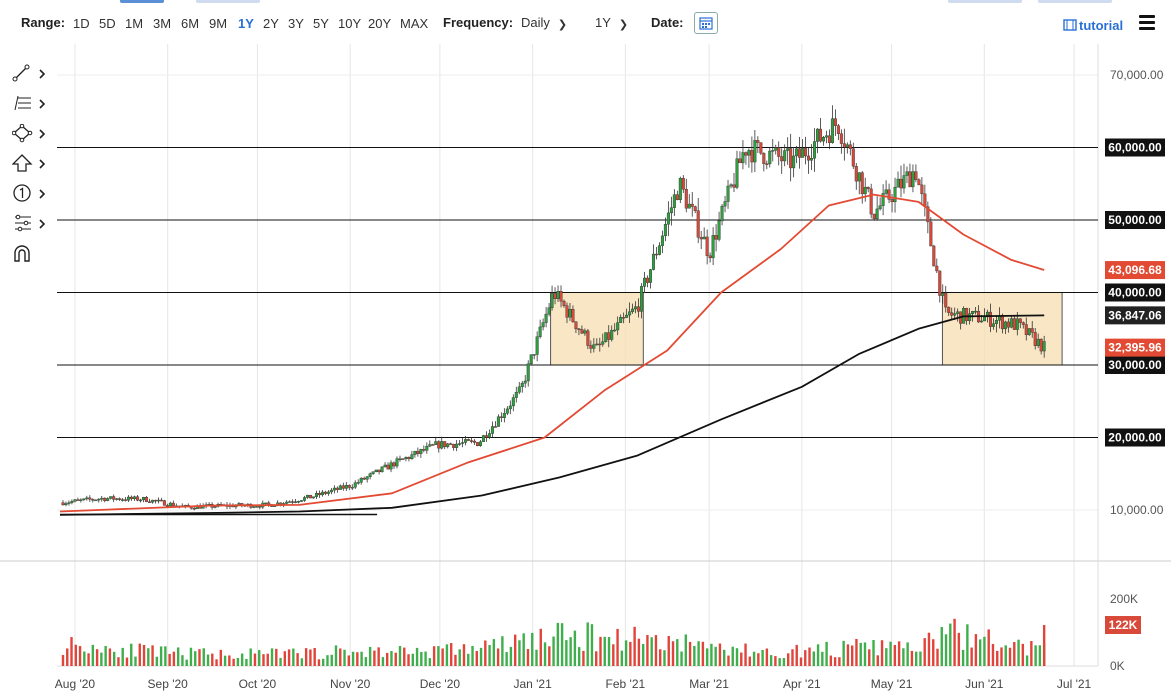 The image size is (1171, 700). What do you see at coordinates (1135, 315) in the screenshot?
I see `price-tag-label: 36,847.06` at bounding box center [1135, 315].